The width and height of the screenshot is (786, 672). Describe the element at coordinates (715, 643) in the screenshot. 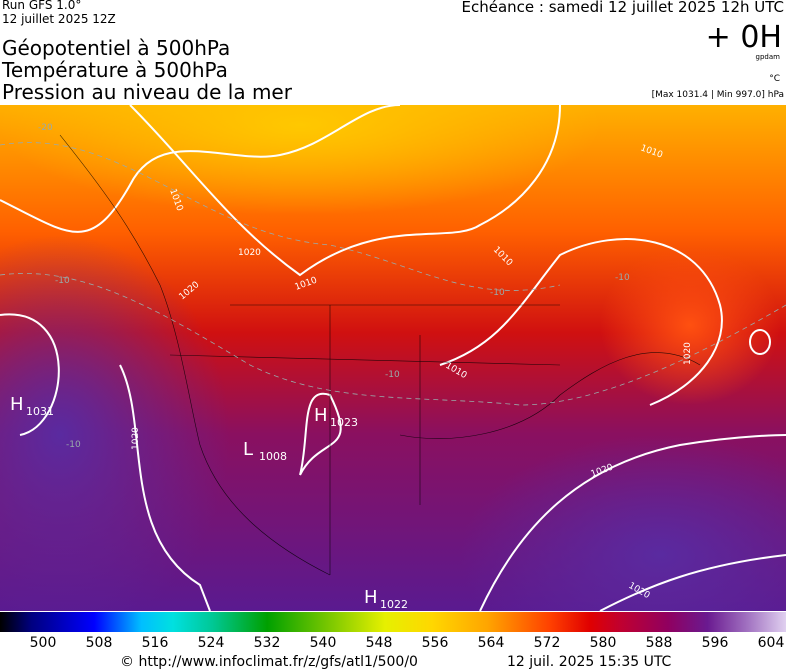

I see `colorbar-label: 596` at that location.